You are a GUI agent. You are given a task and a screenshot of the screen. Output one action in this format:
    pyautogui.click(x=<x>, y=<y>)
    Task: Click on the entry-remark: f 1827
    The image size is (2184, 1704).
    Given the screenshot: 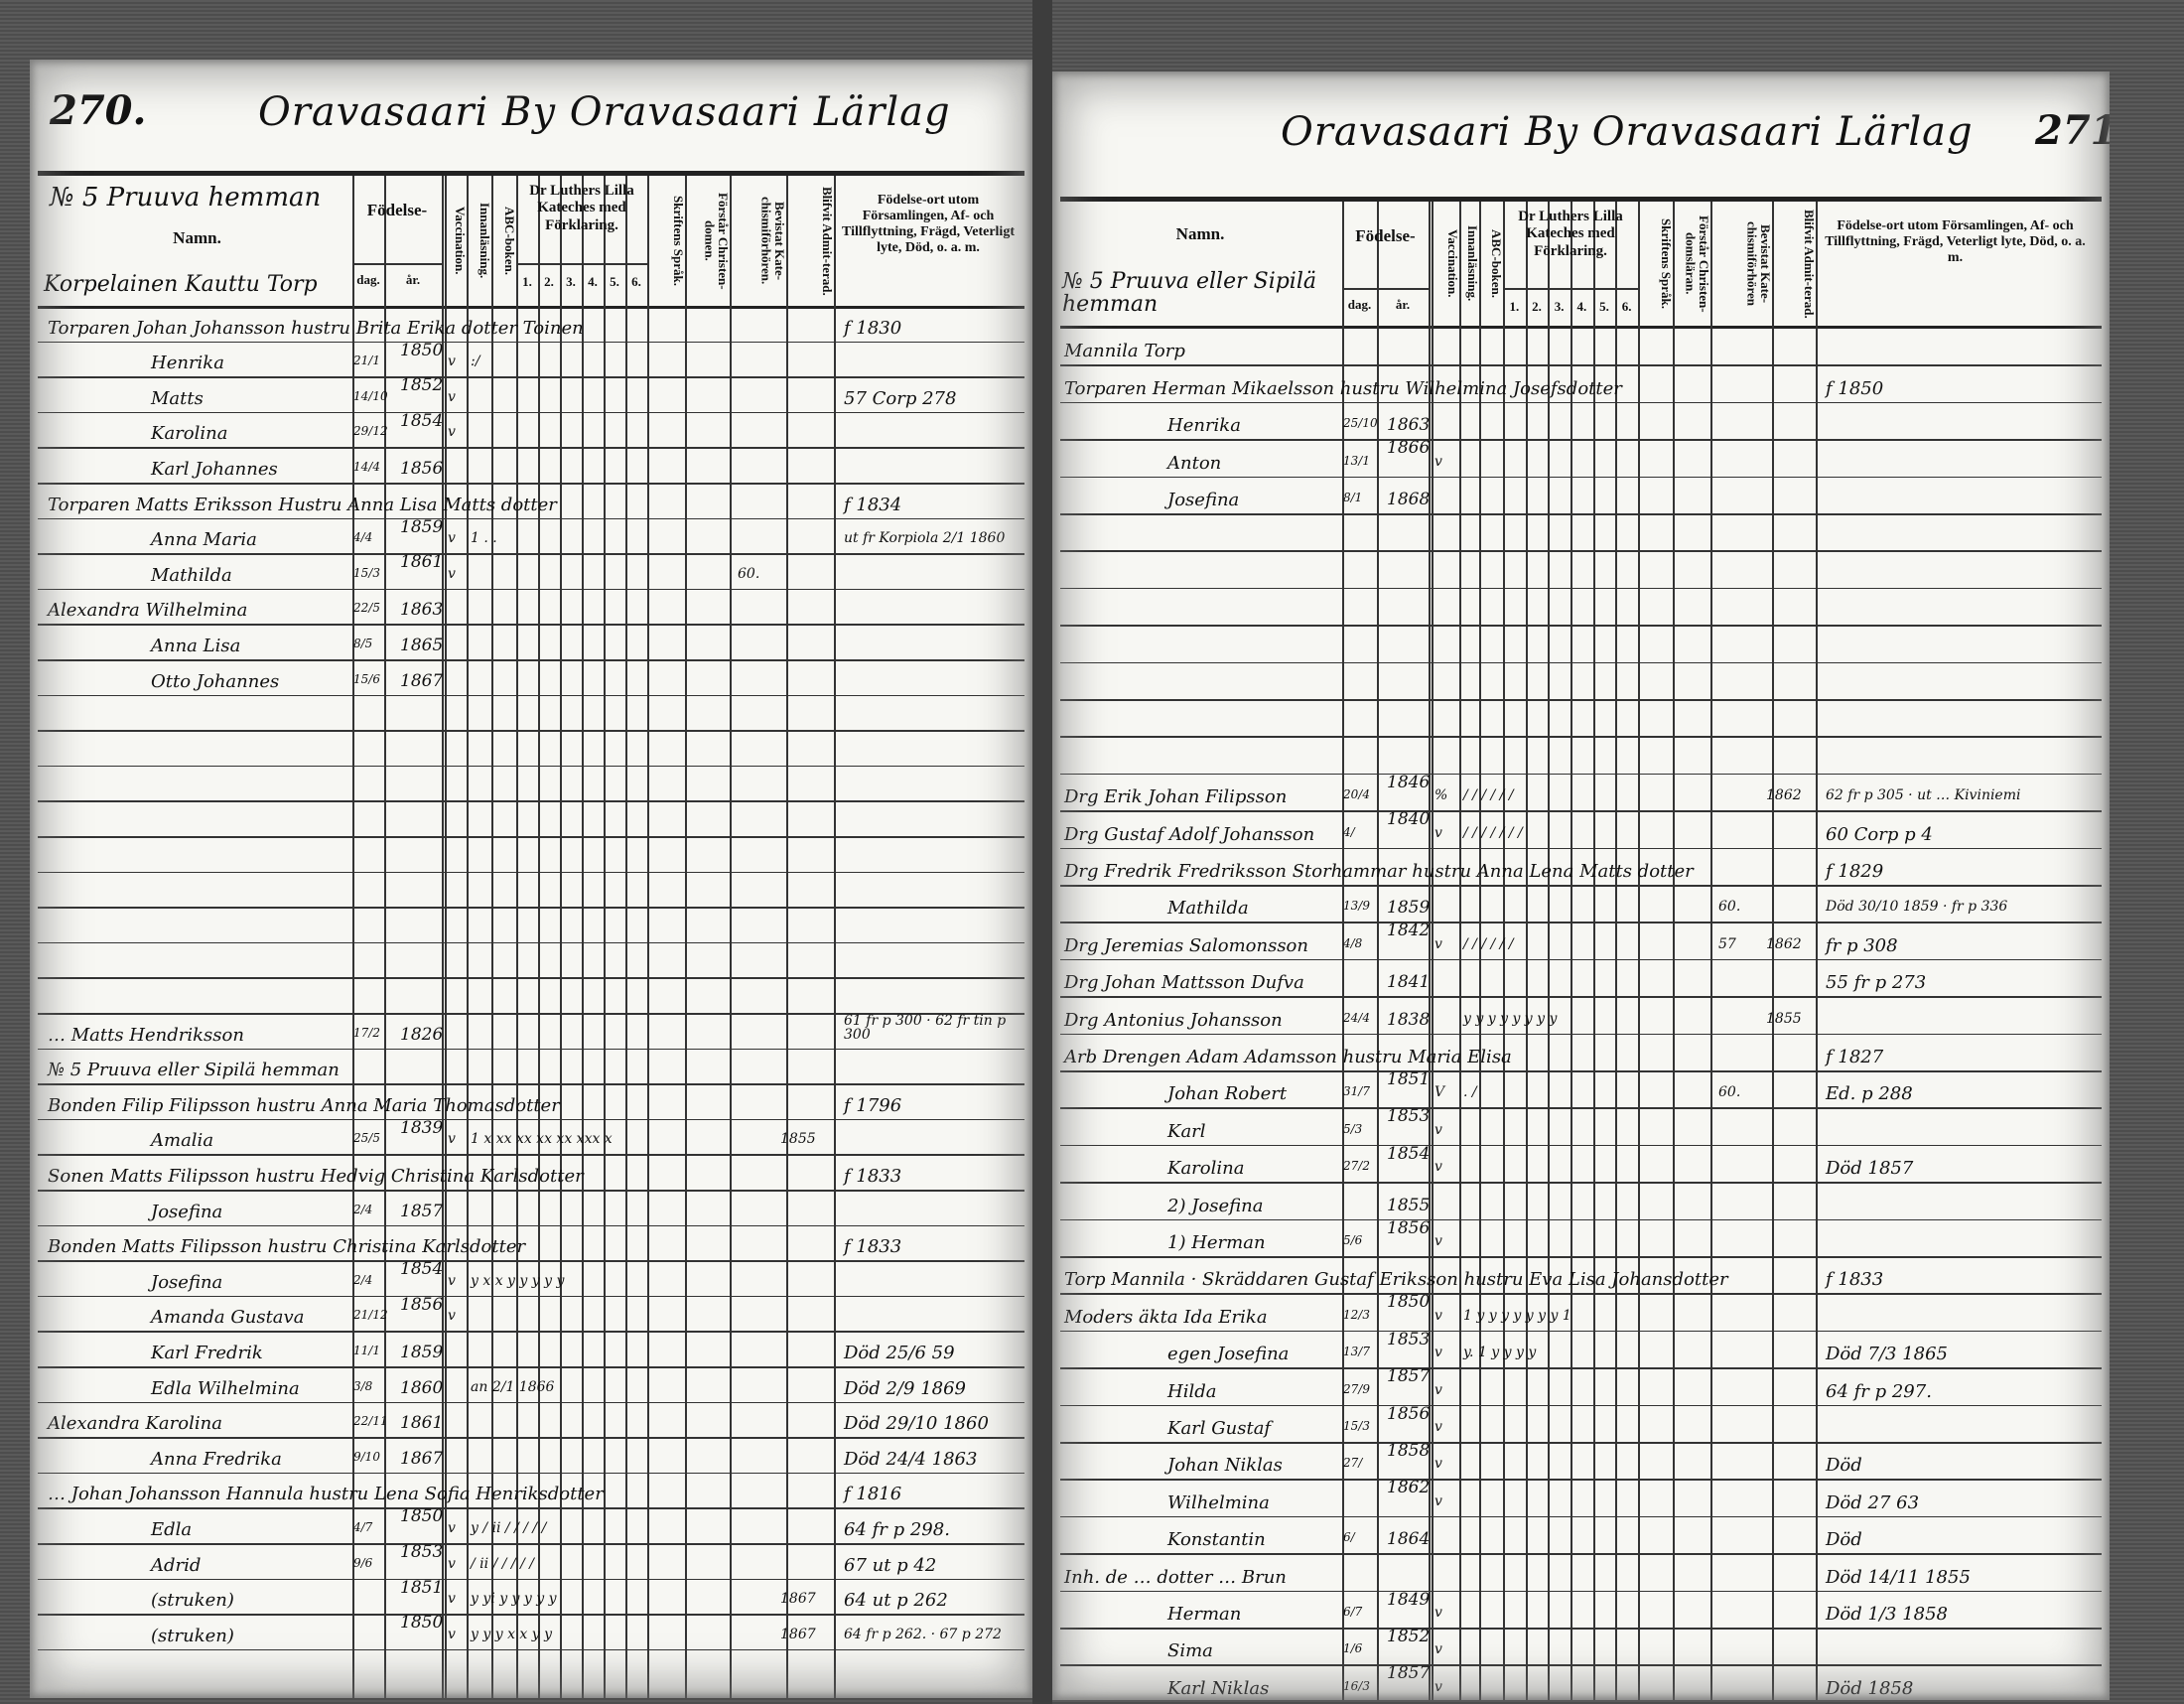 What is the action you would take?
    pyautogui.click(x=1855, y=1057)
    